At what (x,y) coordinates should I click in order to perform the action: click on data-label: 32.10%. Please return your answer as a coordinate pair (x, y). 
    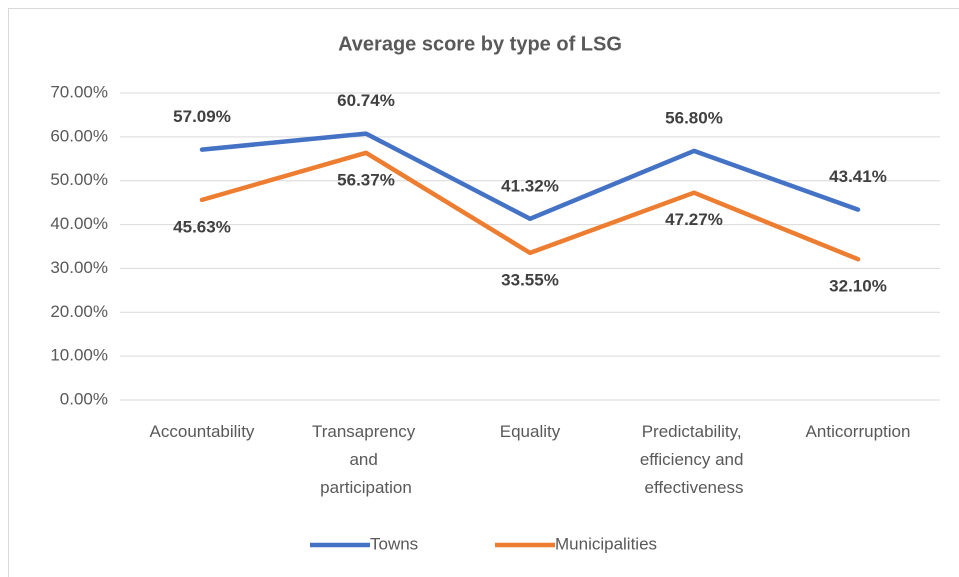
    Looking at the image, I should click on (858, 286).